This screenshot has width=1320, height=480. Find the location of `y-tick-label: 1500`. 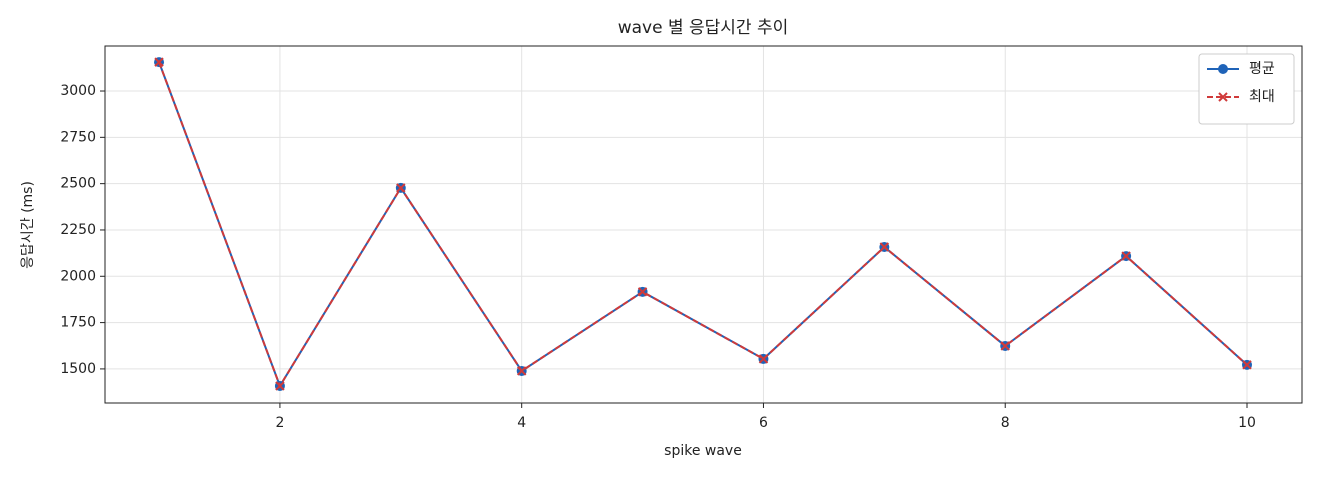

y-tick-label: 1500 is located at coordinates (78, 369).